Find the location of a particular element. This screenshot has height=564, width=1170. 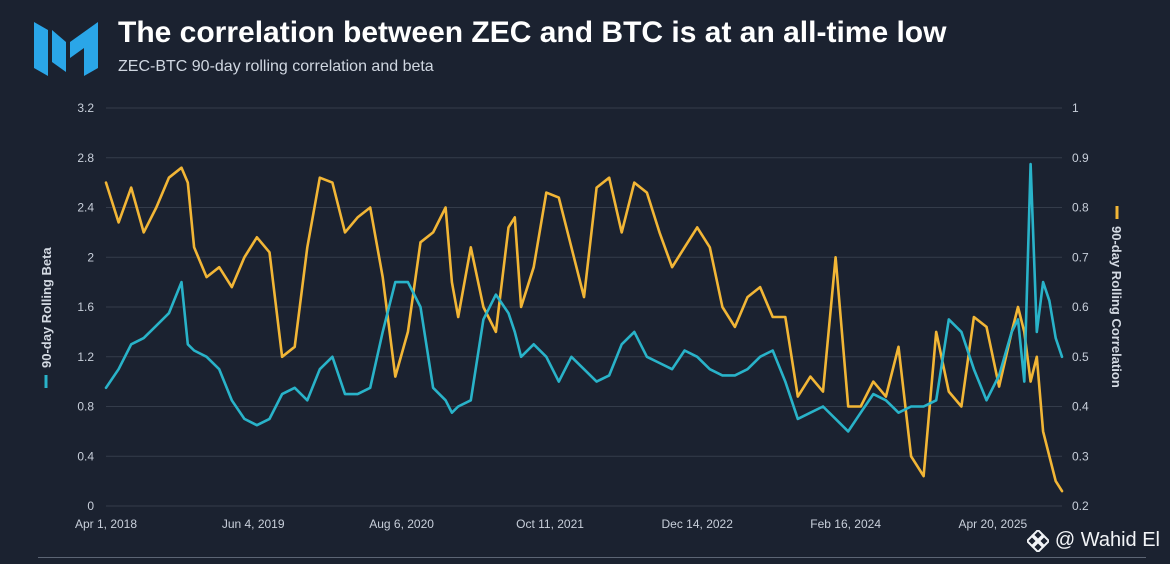

y-left-tick-label: 0.8 is located at coordinates (85, 407).